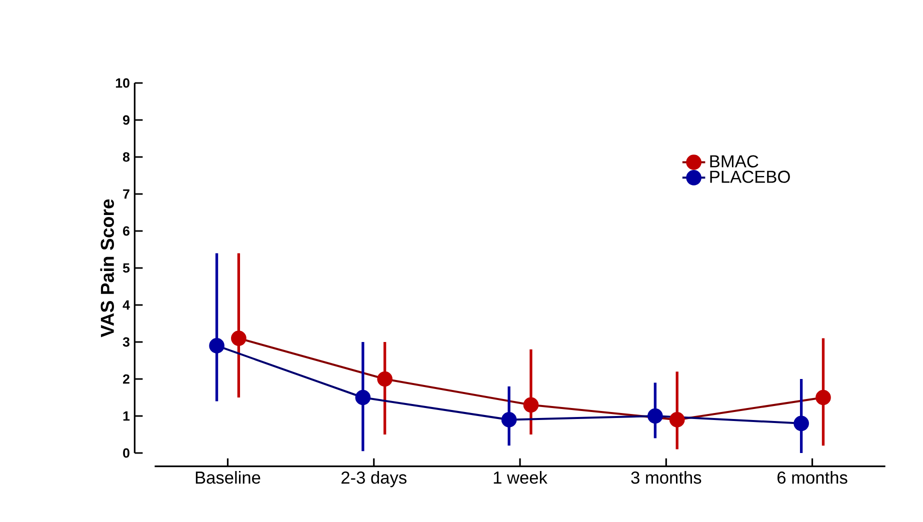 The width and height of the screenshot is (923, 522). I want to click on y-tick-label: 6, so click(126, 231).